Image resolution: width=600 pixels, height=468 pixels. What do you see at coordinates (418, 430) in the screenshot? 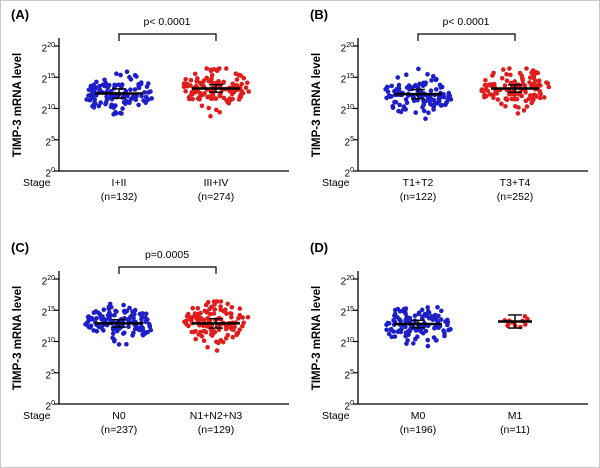
I see `group-n-label: (n=196)` at bounding box center [418, 430].